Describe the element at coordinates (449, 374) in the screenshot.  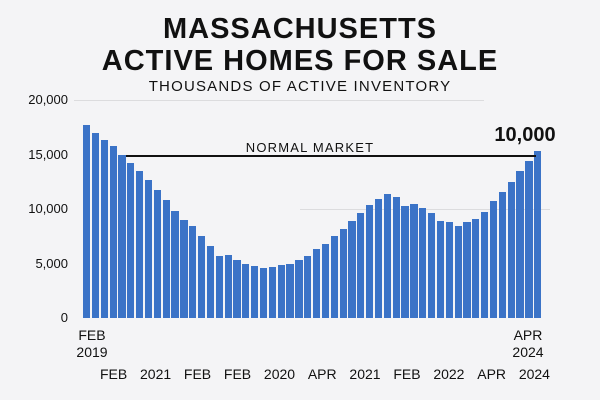
I see `x-label: 2022` at that location.